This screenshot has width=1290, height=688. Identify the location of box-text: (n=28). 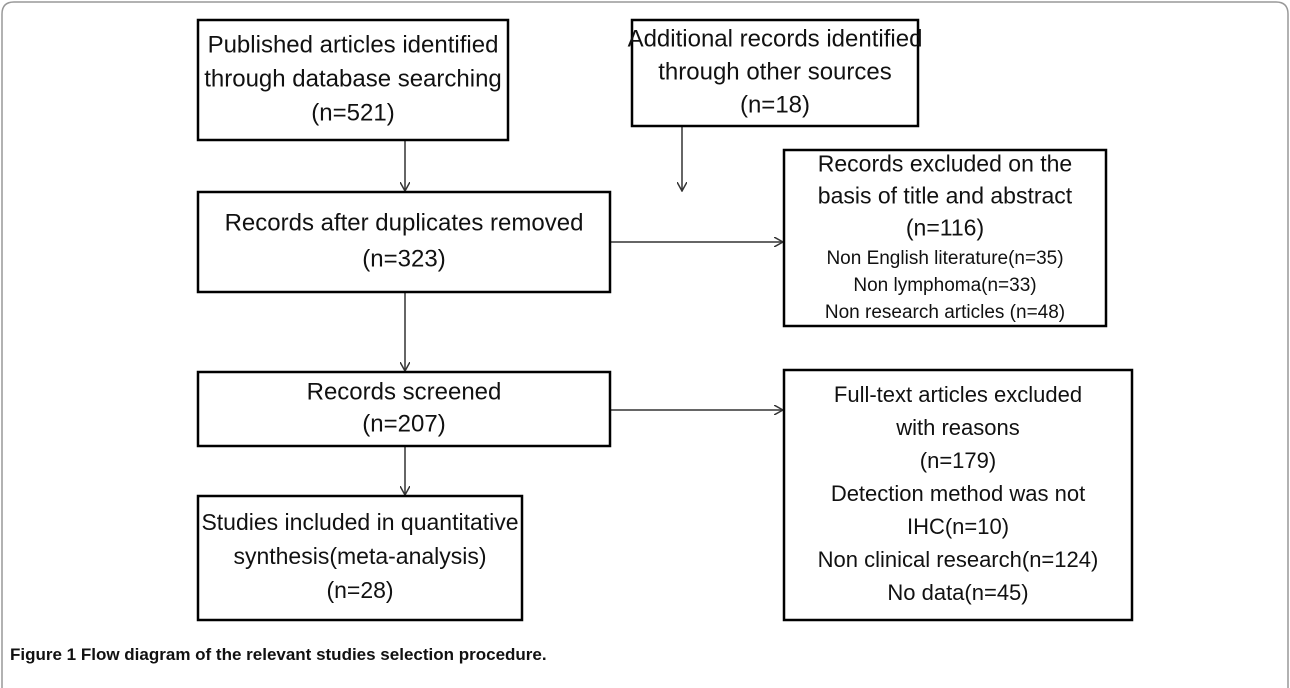
(359, 590).